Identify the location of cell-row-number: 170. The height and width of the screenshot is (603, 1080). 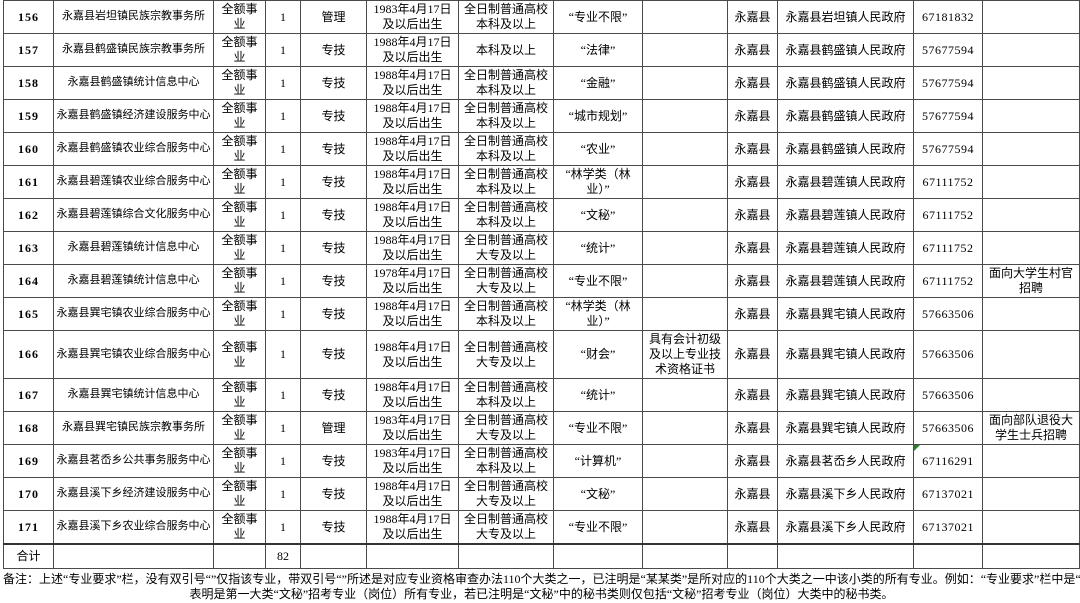
(28, 494).